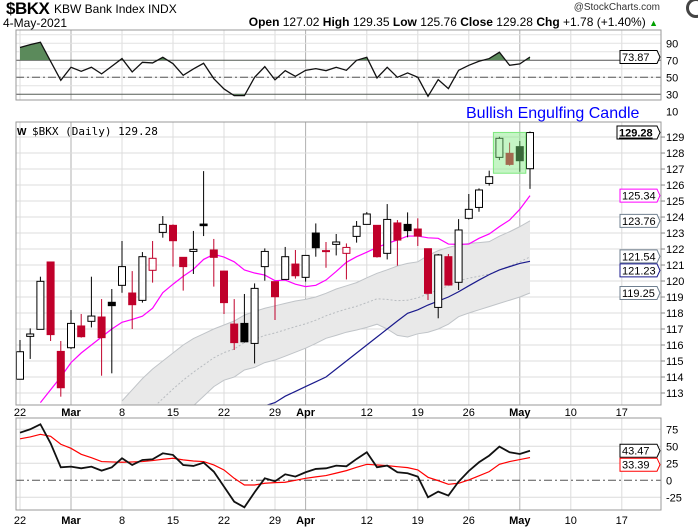 This screenshot has width=698, height=530. Describe the element at coordinates (514, 22) in the screenshot. I see `close-value: 129.28` at that location.